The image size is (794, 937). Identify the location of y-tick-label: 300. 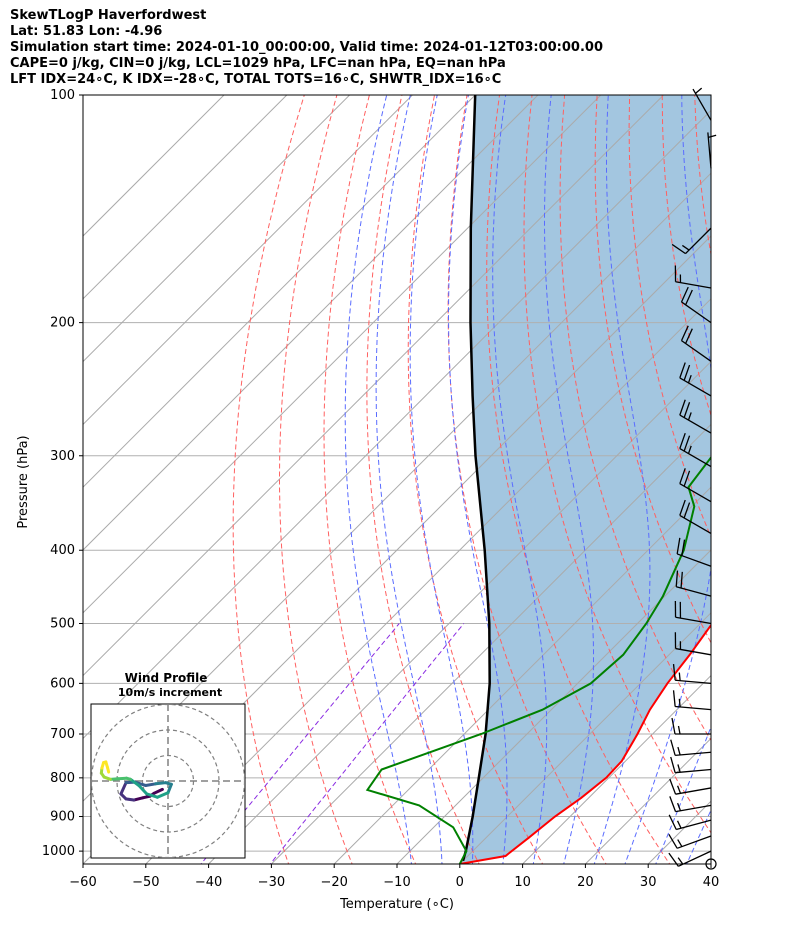
(62, 456).